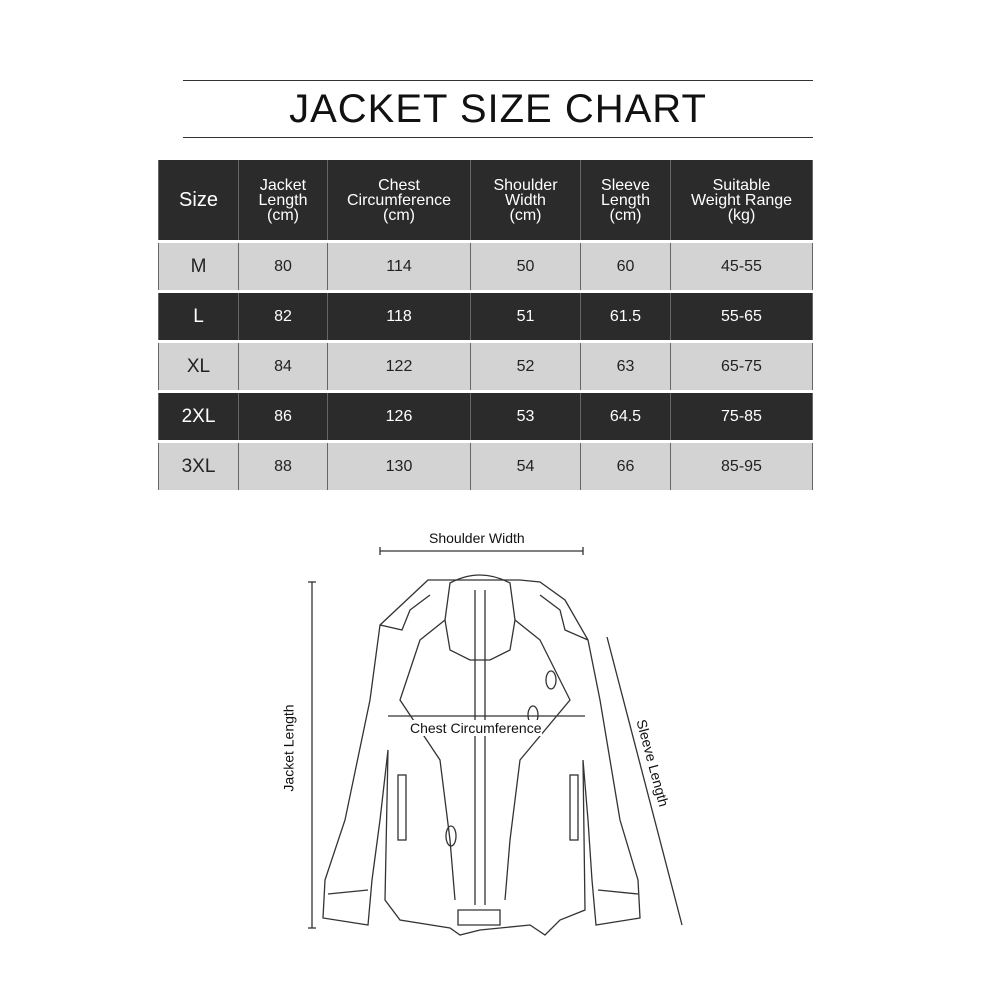 This screenshot has height=990, width=990. I want to click on size-cell: 2XL, so click(198, 417).